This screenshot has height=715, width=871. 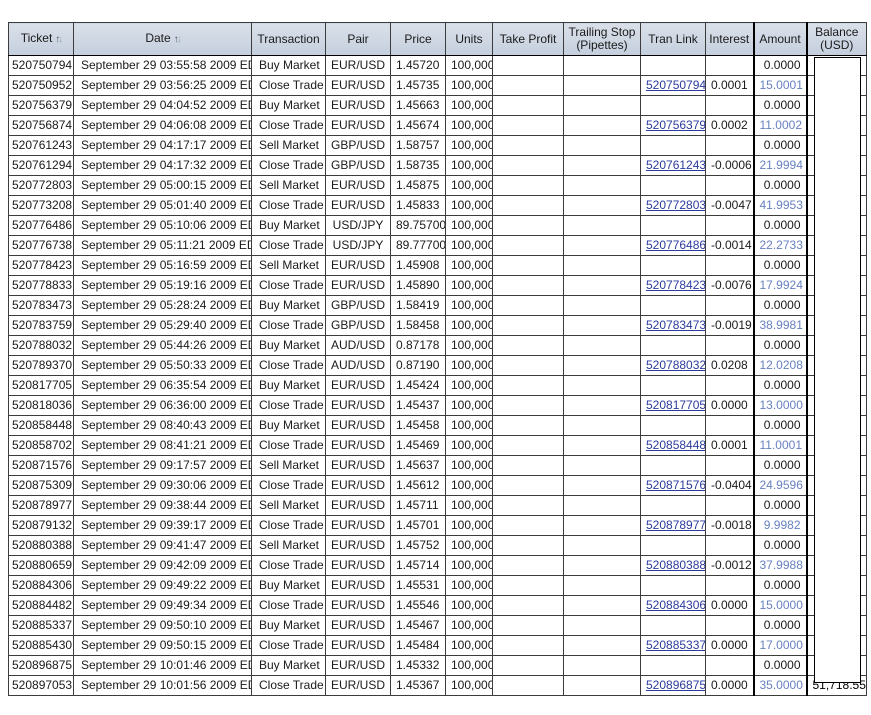 What do you see at coordinates (162, 325) in the screenshot?
I see `cell-date: September 29 05:29:40 2009 EDT` at bounding box center [162, 325].